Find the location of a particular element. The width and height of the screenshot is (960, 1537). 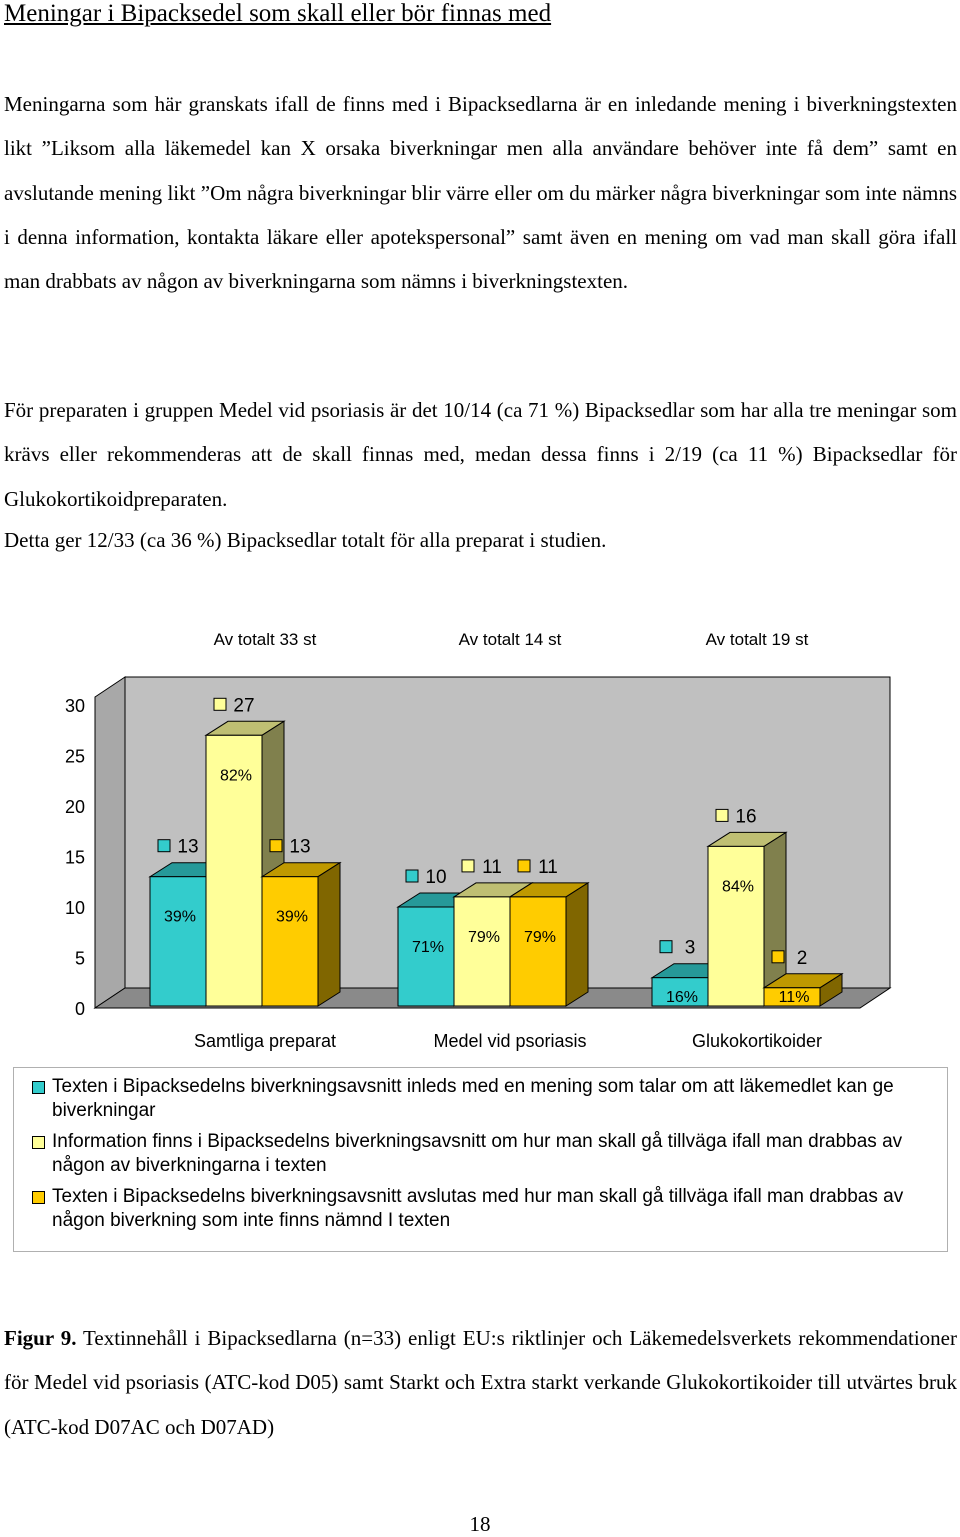

y-tick-label: 5 is located at coordinates (80, 959).